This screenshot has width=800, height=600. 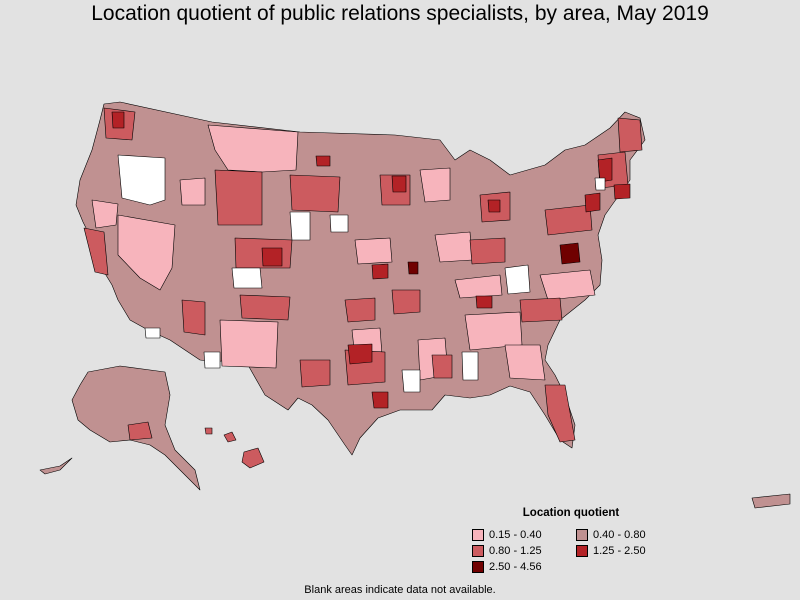 I want to click on legend-label: 0.40 - 0.80, so click(x=619, y=535).